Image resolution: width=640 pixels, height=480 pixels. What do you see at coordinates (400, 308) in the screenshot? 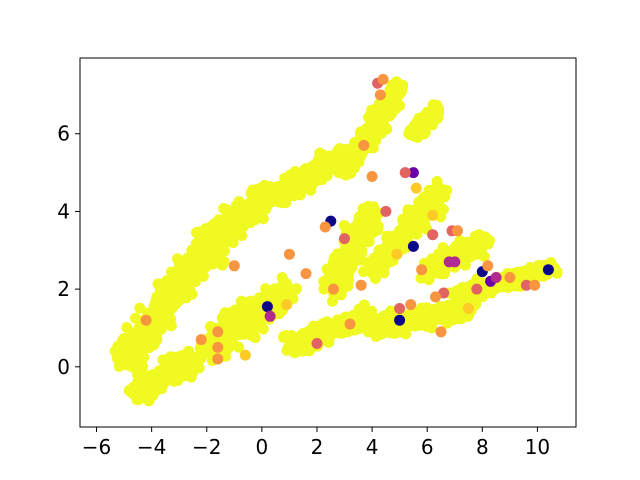
I see `data-point-salmon` at bounding box center [400, 308].